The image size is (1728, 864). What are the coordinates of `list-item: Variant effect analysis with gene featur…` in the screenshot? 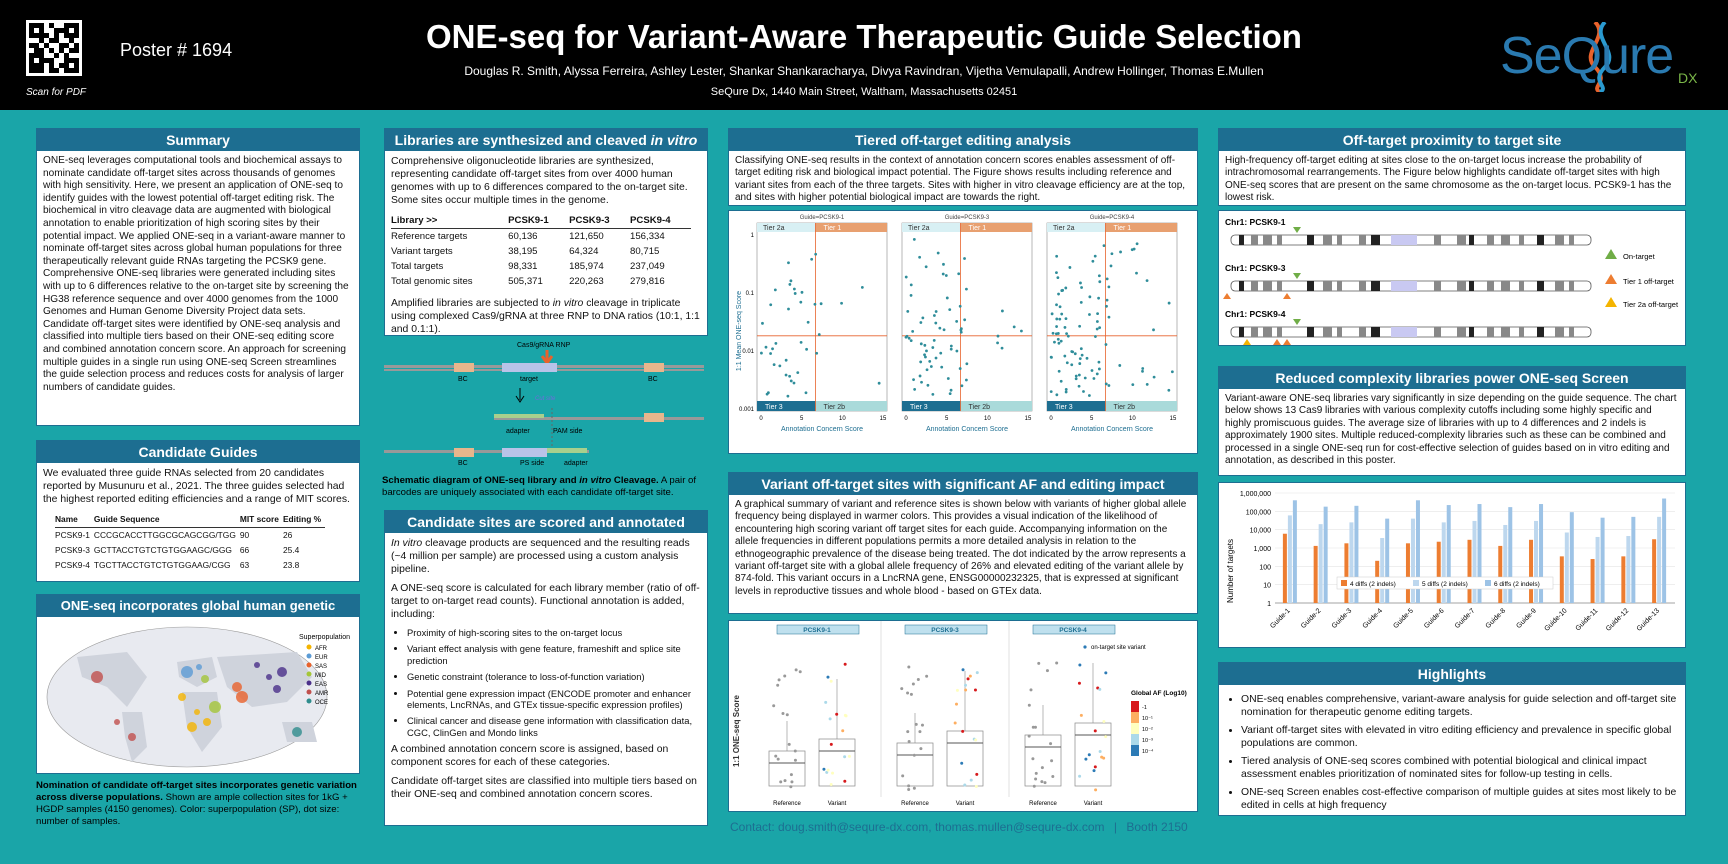 It's located at (554, 654).